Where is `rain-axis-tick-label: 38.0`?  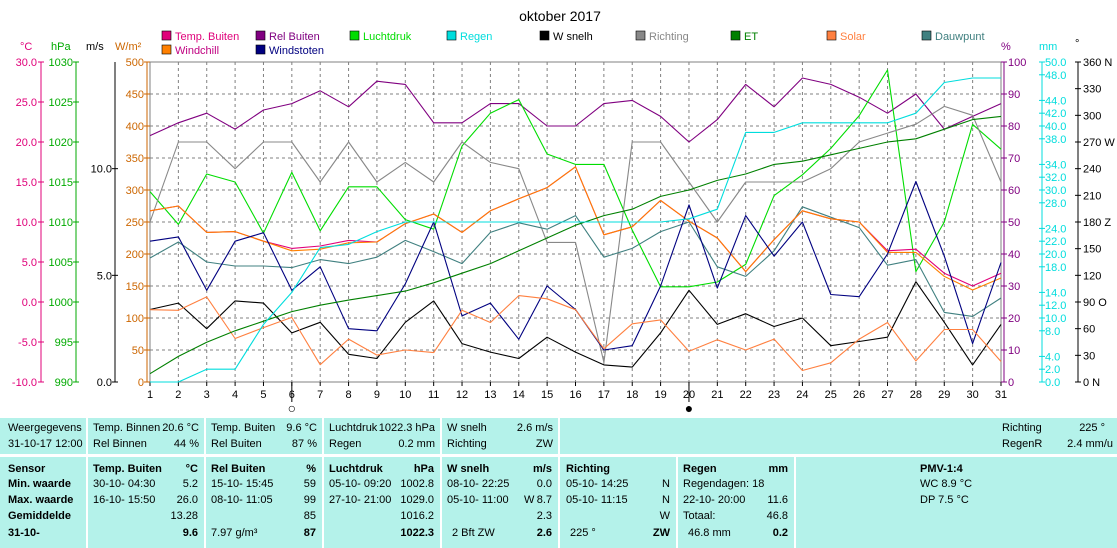
rain-axis-tick-label: 38.0 is located at coordinates (1055, 140).